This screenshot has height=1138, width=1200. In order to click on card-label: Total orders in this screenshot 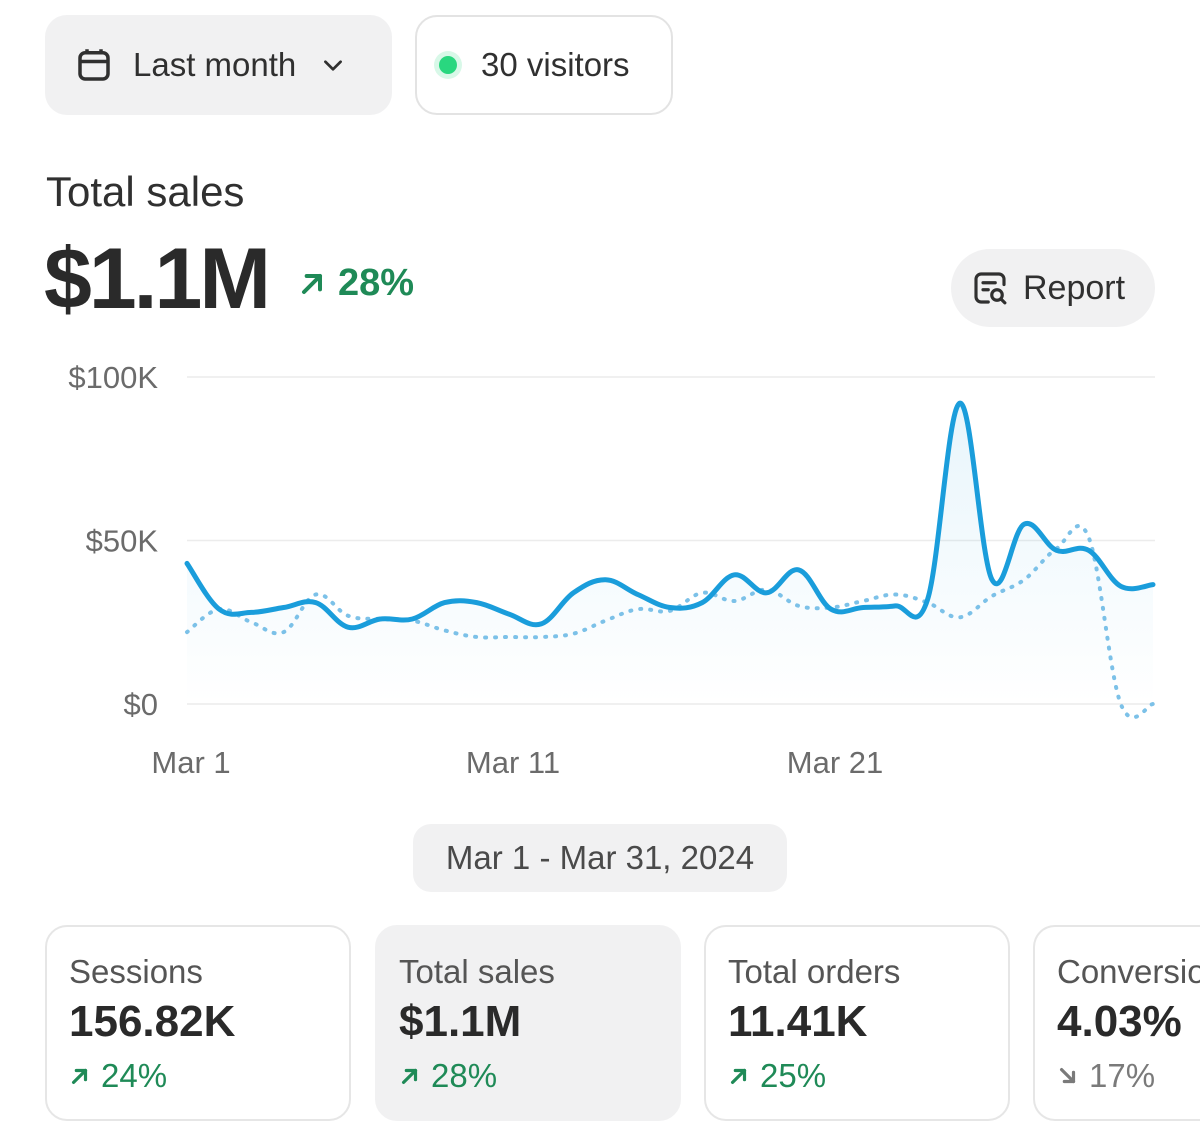, I will do `click(814, 971)`.